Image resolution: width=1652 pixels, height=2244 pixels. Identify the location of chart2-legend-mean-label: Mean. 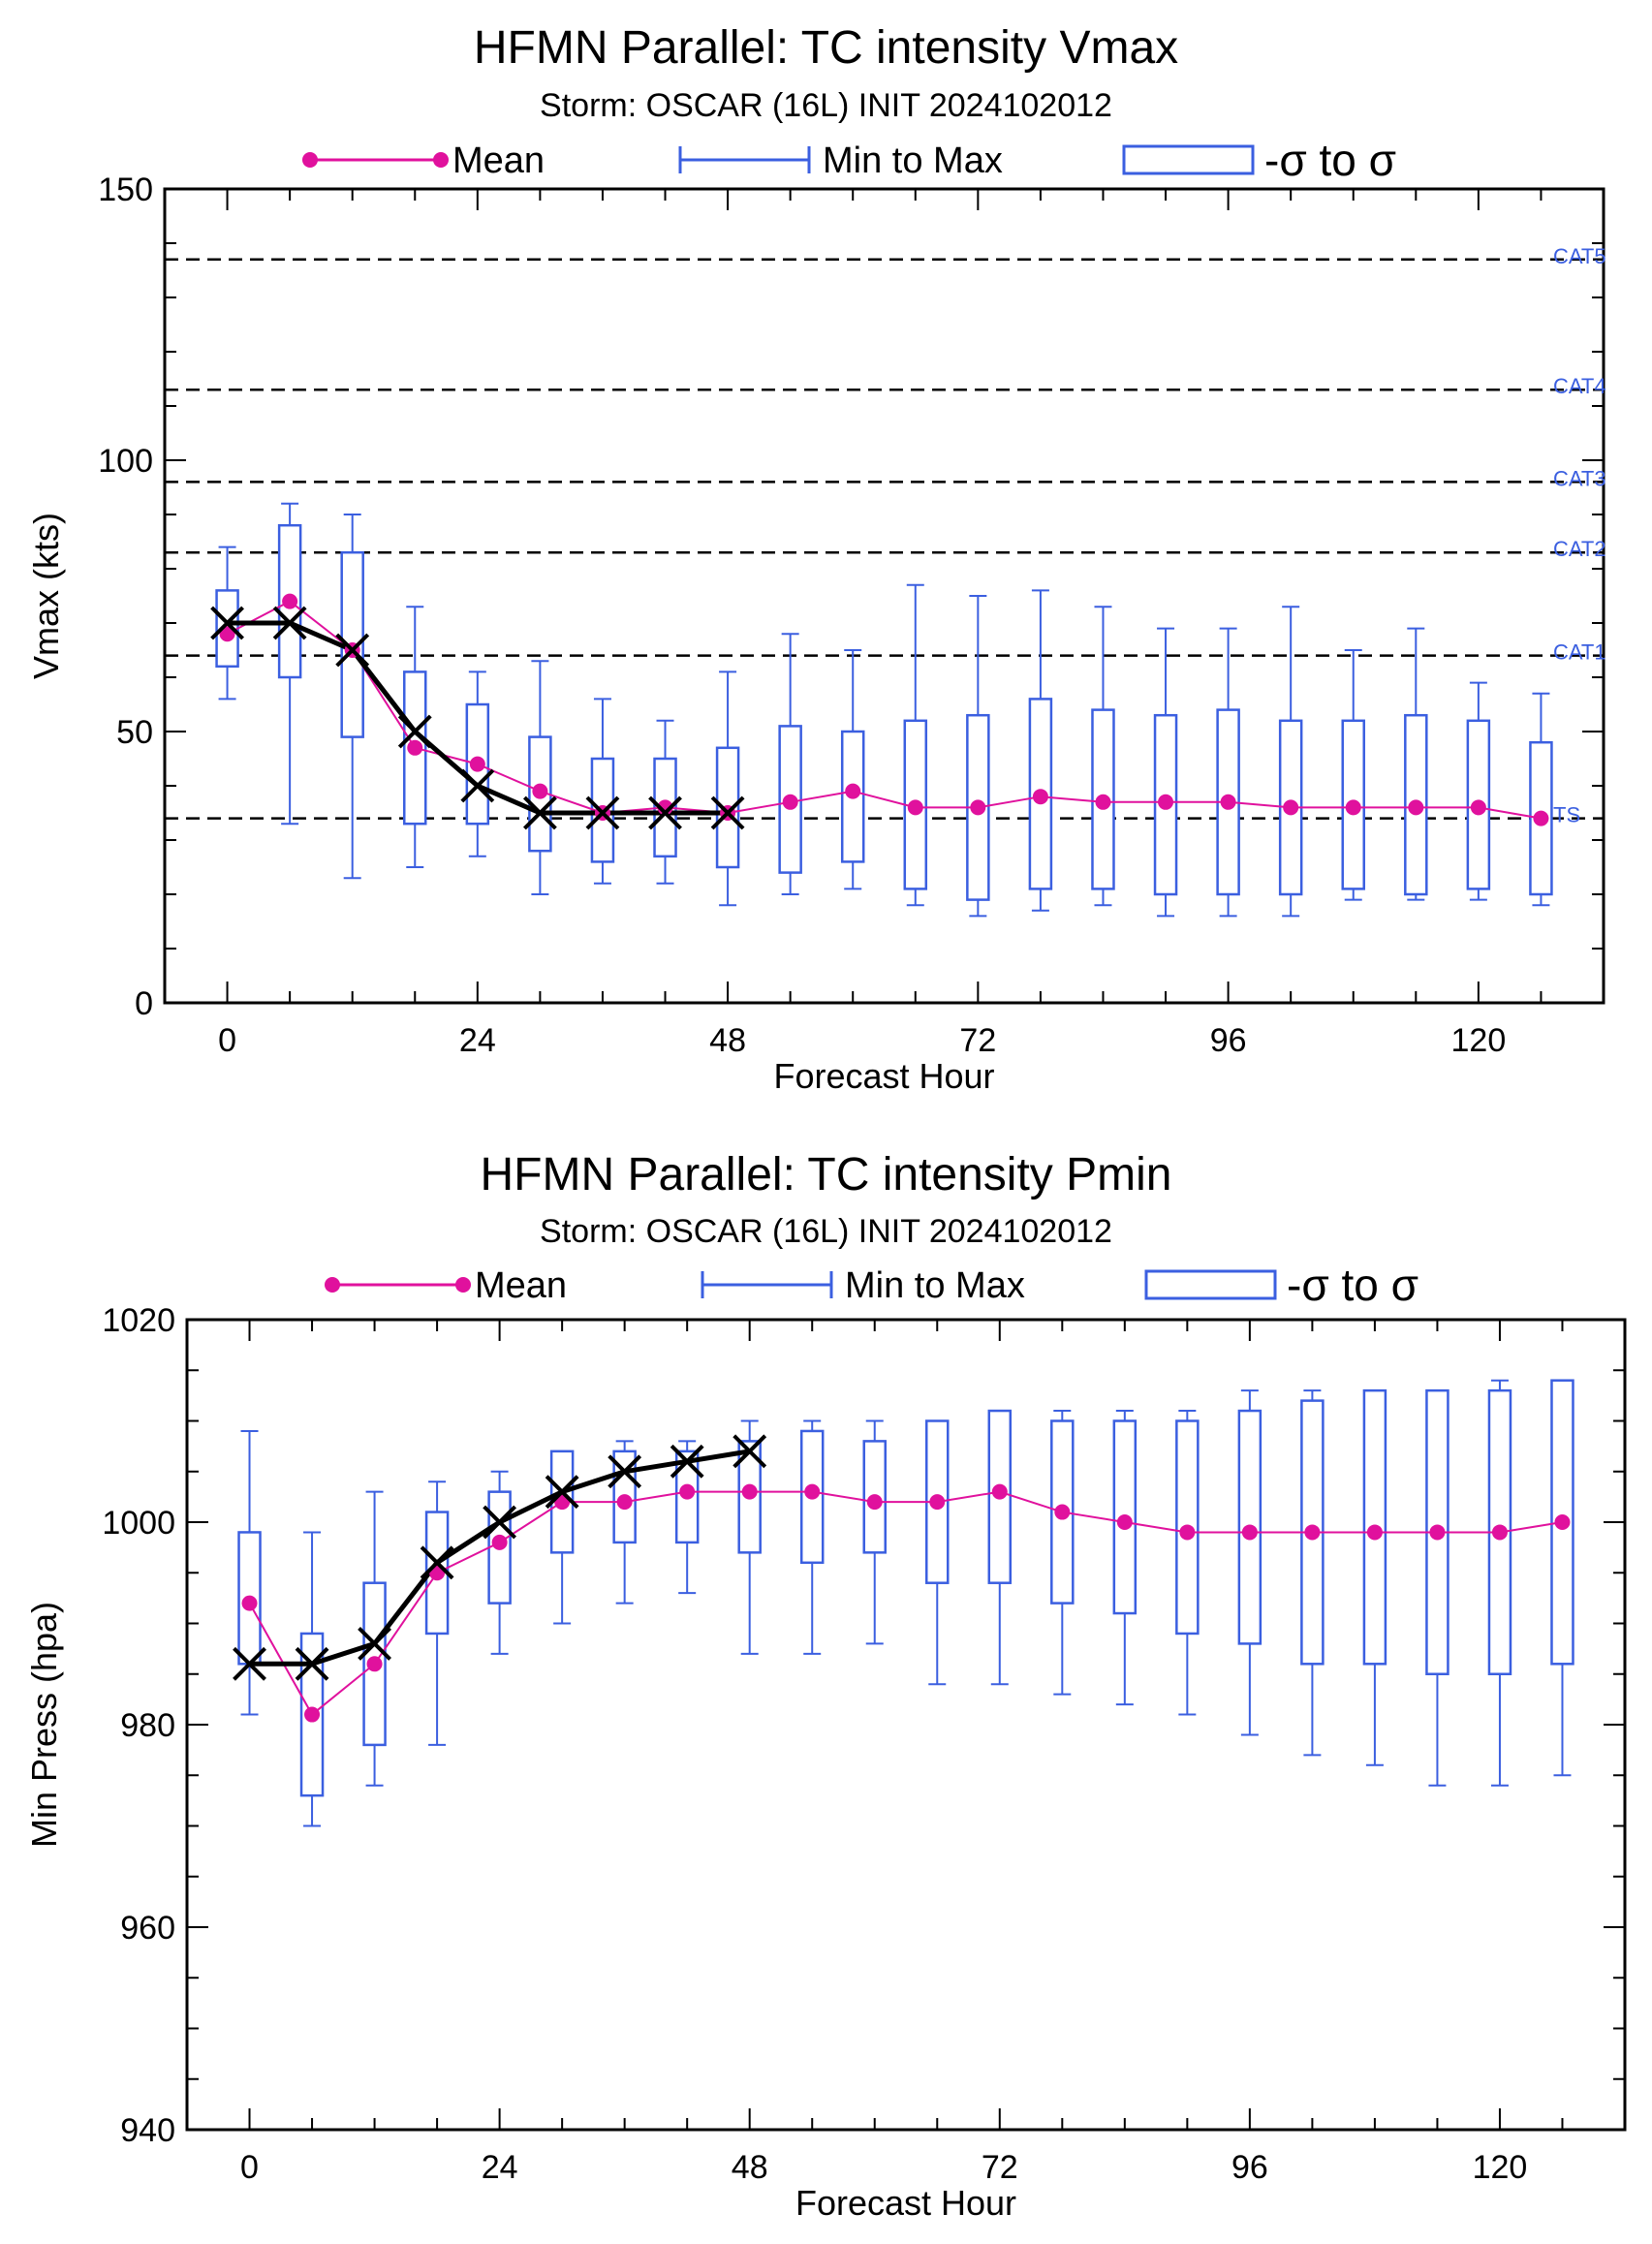
(521, 1285).